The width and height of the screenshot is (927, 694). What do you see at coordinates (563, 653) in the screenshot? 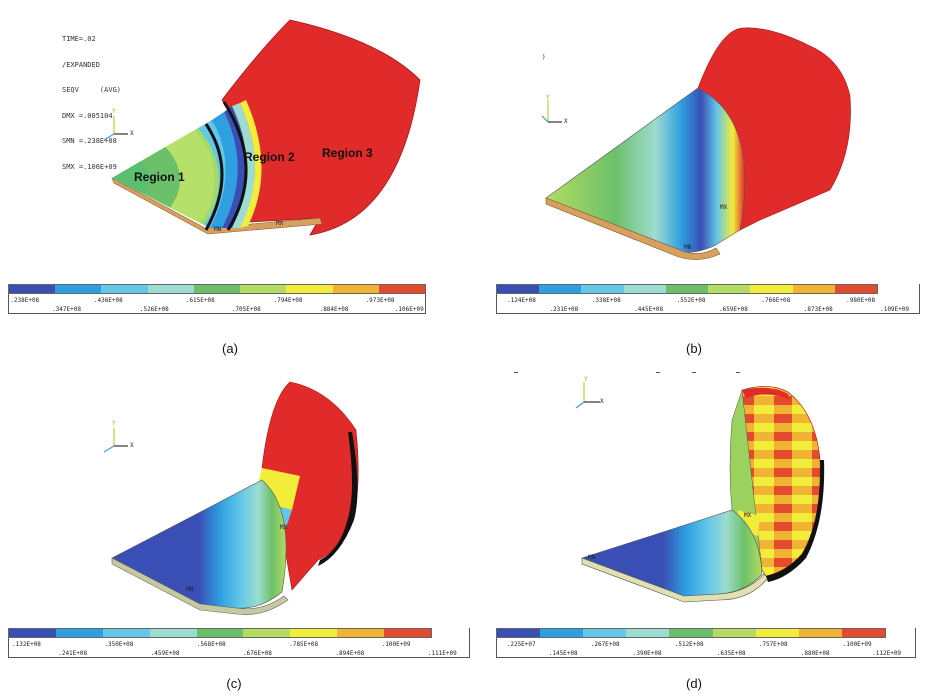
I see `legend-tick-label: .145E+08` at bounding box center [563, 653].